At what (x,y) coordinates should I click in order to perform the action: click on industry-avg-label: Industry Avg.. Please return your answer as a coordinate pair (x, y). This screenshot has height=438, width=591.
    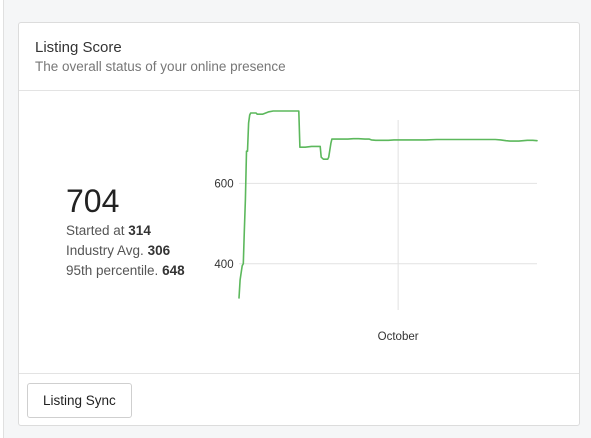
    Looking at the image, I should click on (107, 250).